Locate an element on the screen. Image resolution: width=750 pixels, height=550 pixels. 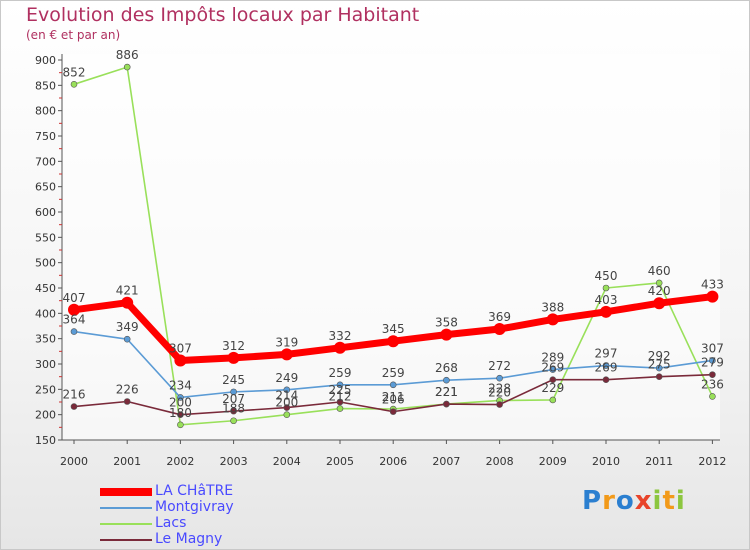
y-tick-label-650: 650 is located at coordinates (45, 187).